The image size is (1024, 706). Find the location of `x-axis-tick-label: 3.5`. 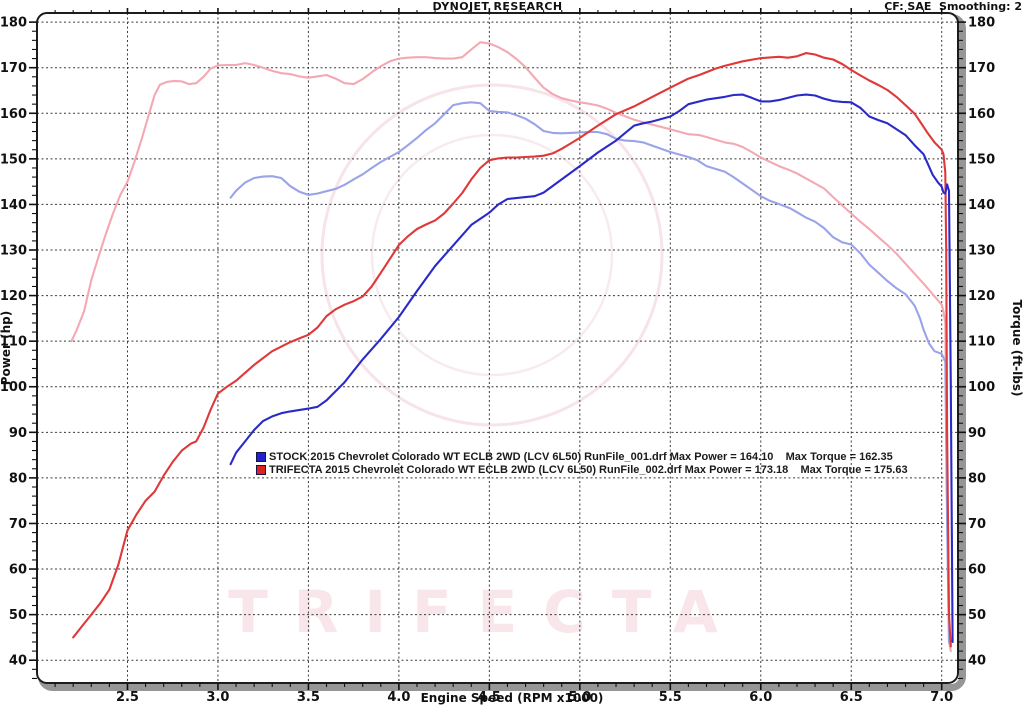

x-axis-tick-label: 3.5 is located at coordinates (308, 697).